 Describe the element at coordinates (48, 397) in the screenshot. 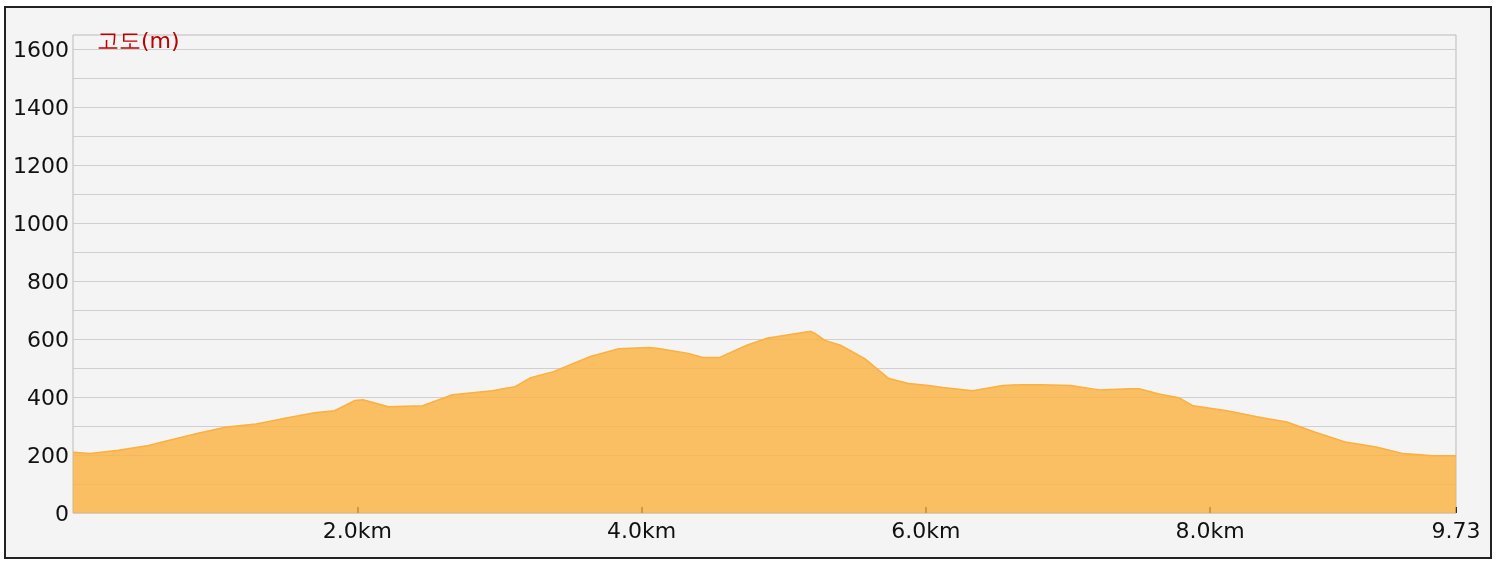

I see `y-tick-label: 400` at that location.